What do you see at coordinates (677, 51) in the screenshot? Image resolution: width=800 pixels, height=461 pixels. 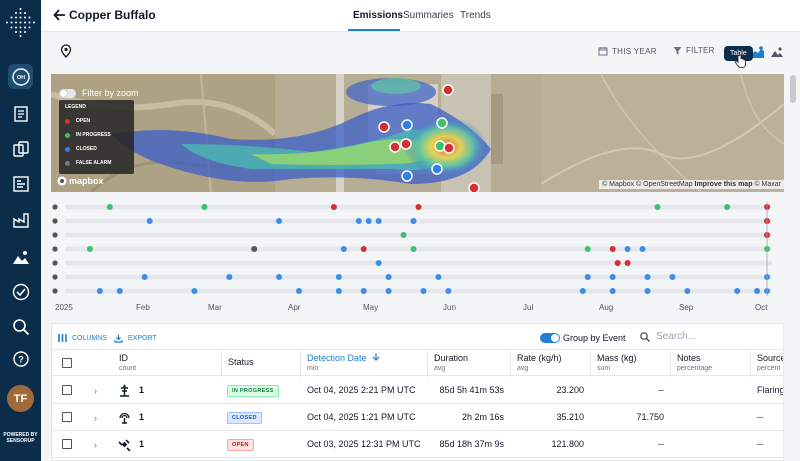 I see `filter-icon` at bounding box center [677, 51].